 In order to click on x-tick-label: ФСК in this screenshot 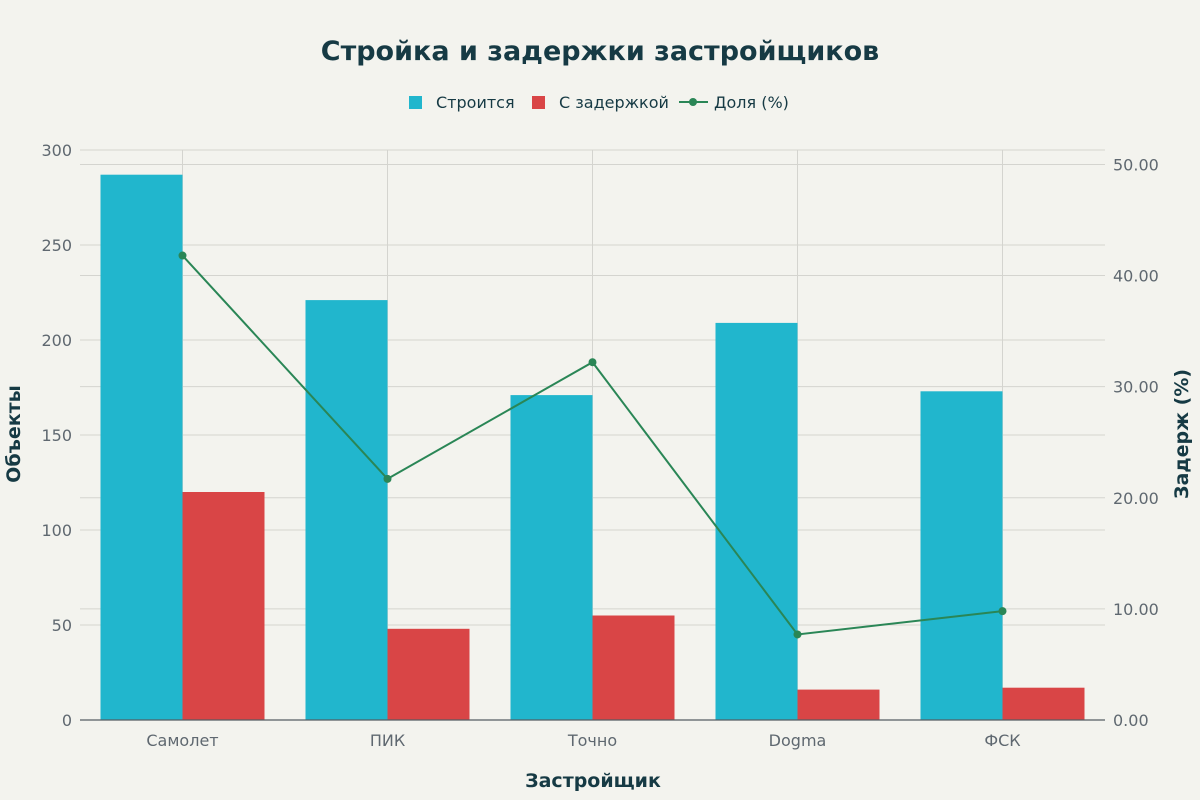, I will do `click(1002, 740)`.